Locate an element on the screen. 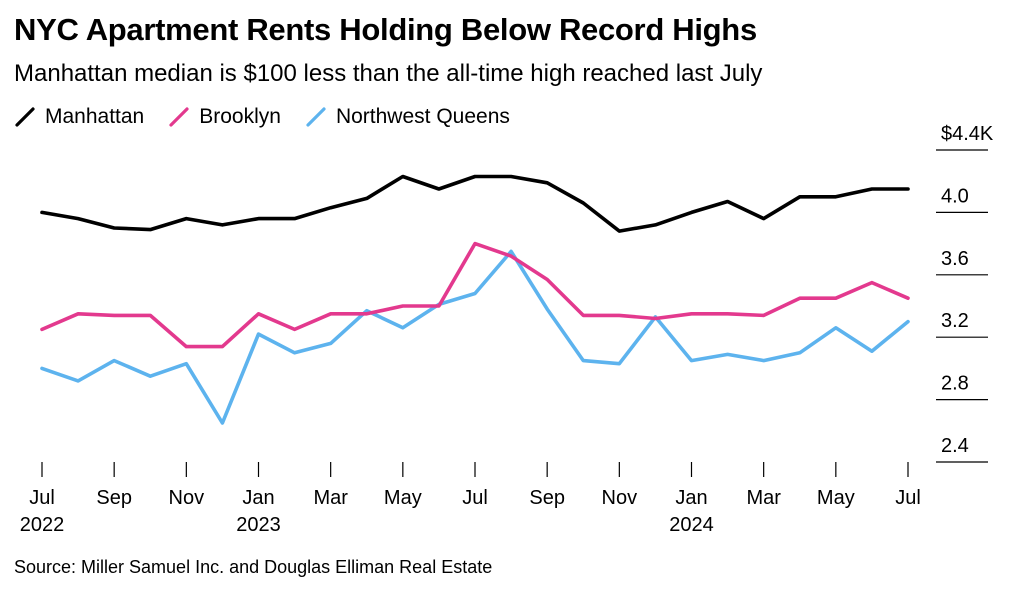 Image resolution: width=1024 pixels, height=593 pixels. x-tick-label-1: Sep is located at coordinates (114, 498).